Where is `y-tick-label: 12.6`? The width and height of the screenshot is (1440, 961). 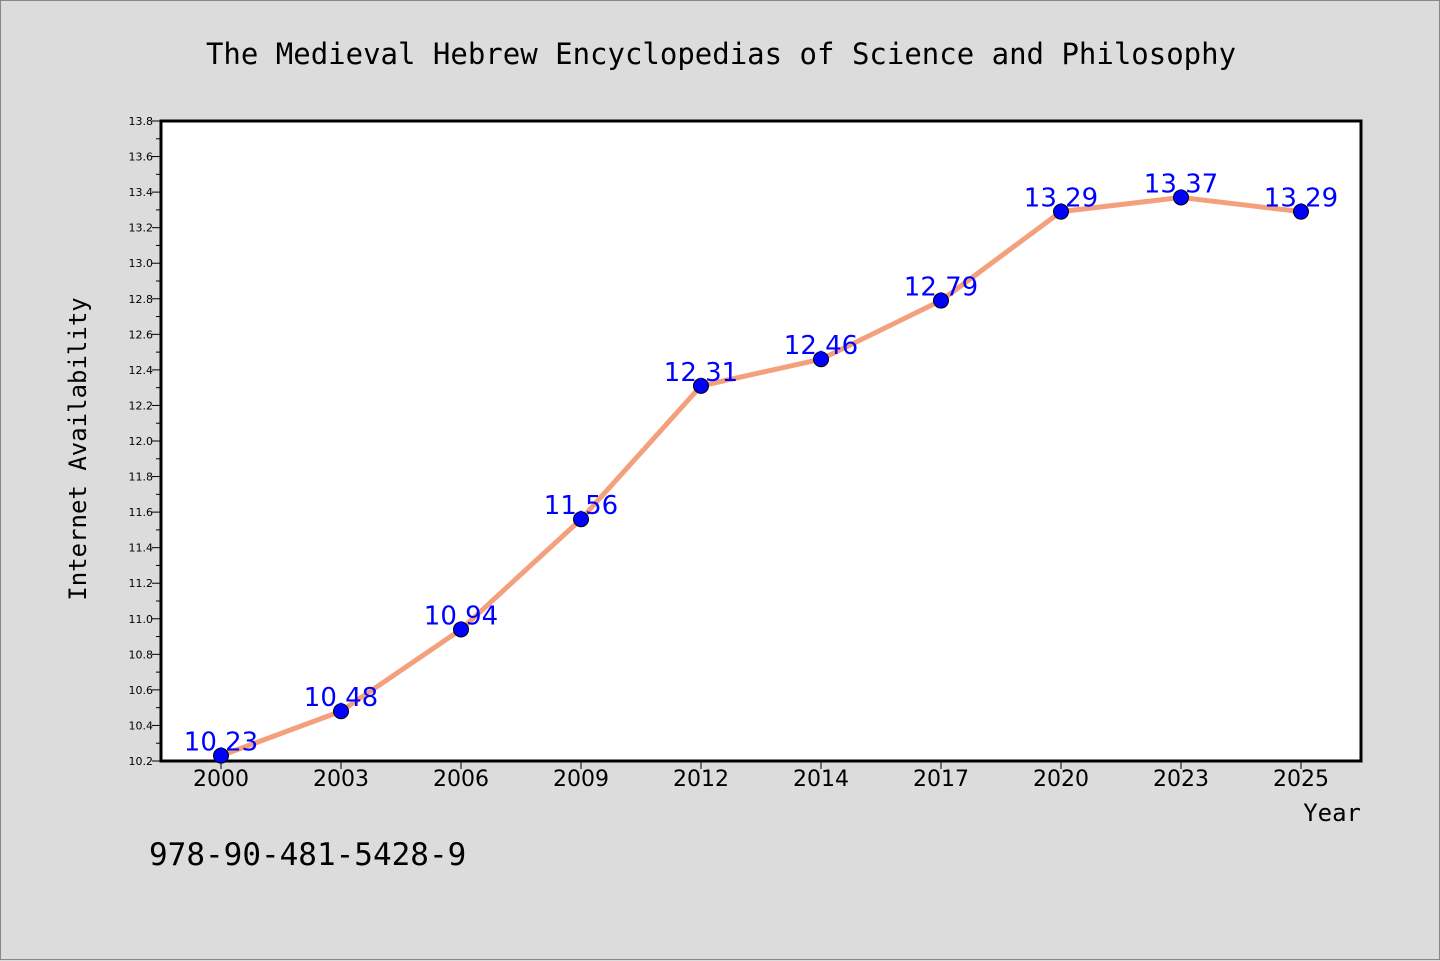 y-tick-label: 12.6 is located at coordinates (141, 334).